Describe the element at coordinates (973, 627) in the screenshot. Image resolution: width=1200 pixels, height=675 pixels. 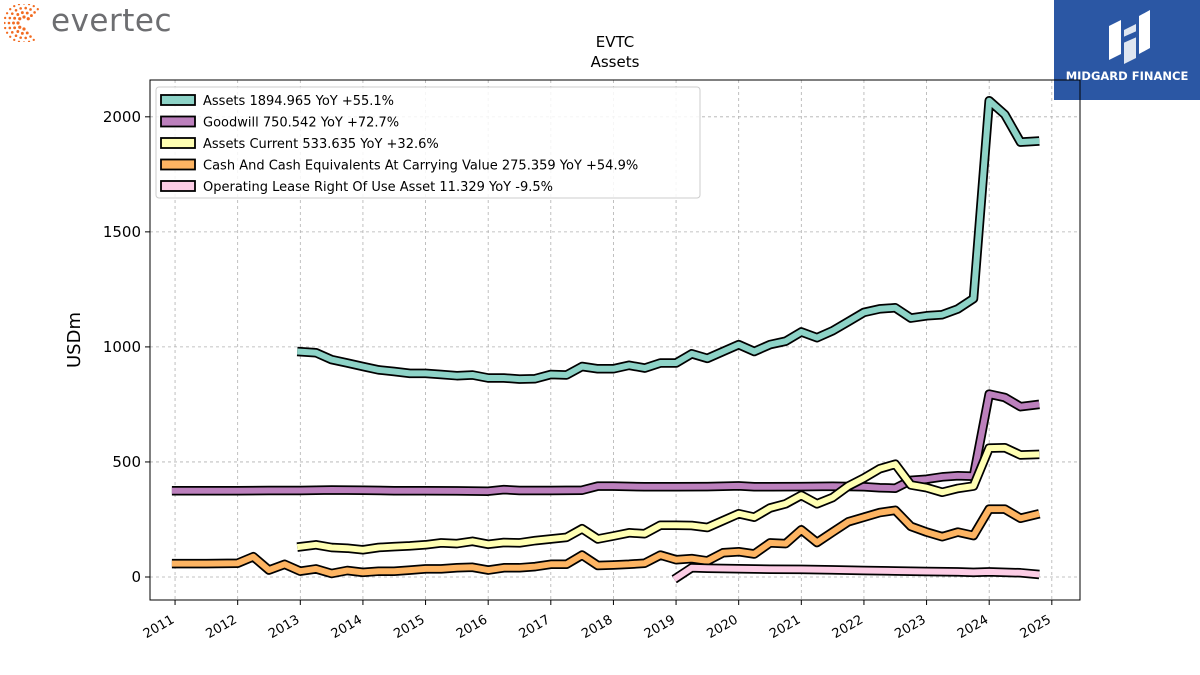
I see `x-tick-label: 2024` at that location.